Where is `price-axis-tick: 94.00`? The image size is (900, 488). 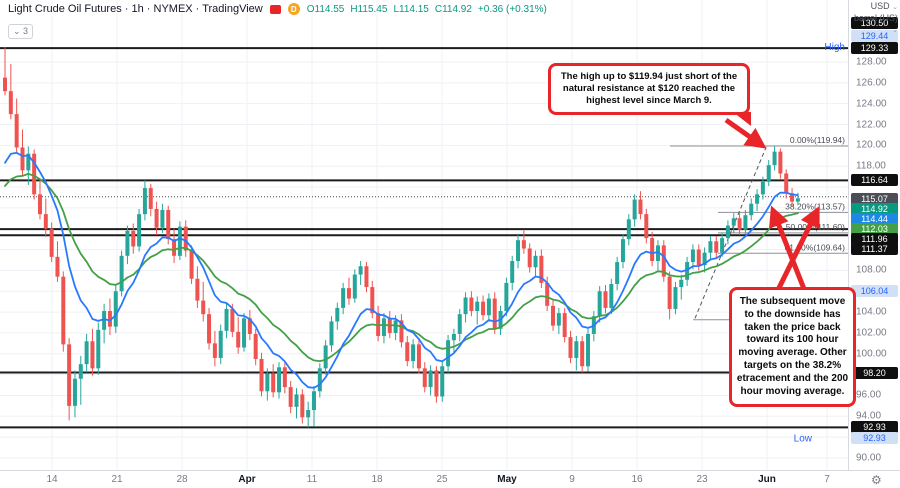
price-axis-tick: 94.00 is located at coordinates (869, 416).